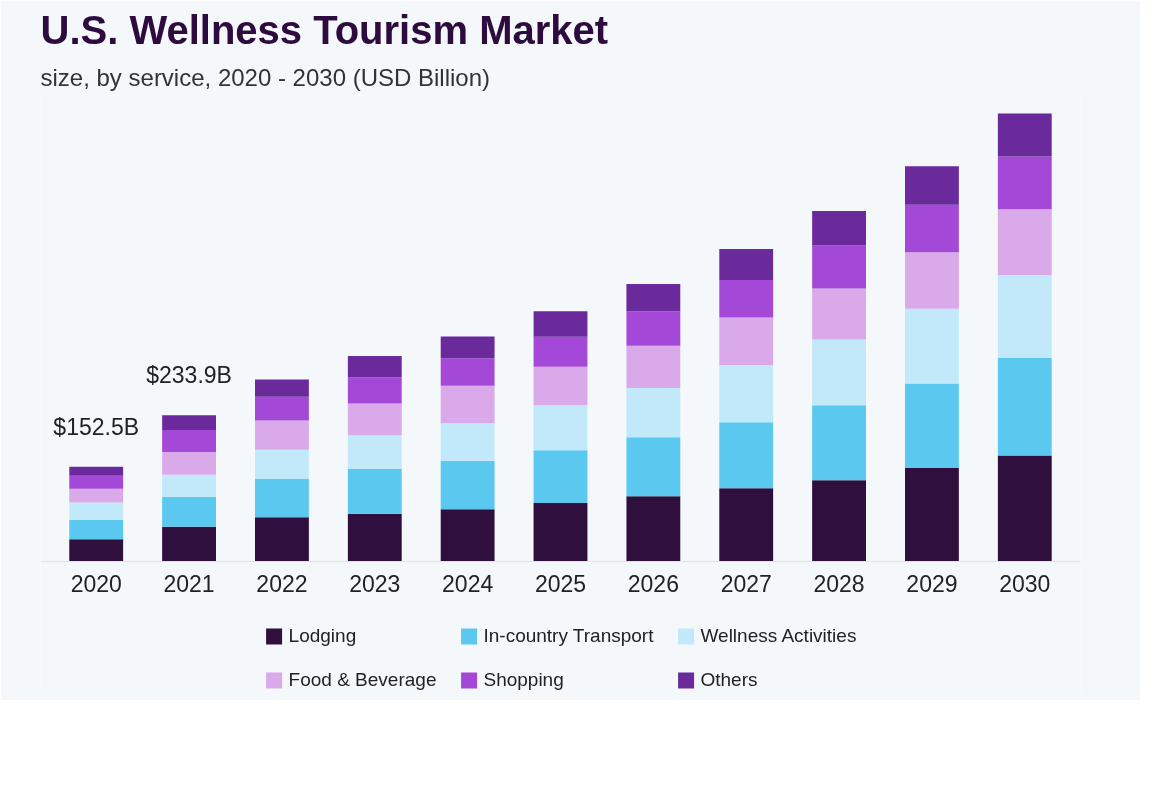 This screenshot has height=794, width=1169. What do you see at coordinates (568, 636) in the screenshot?
I see `legend-label: In-country Transport` at bounding box center [568, 636].